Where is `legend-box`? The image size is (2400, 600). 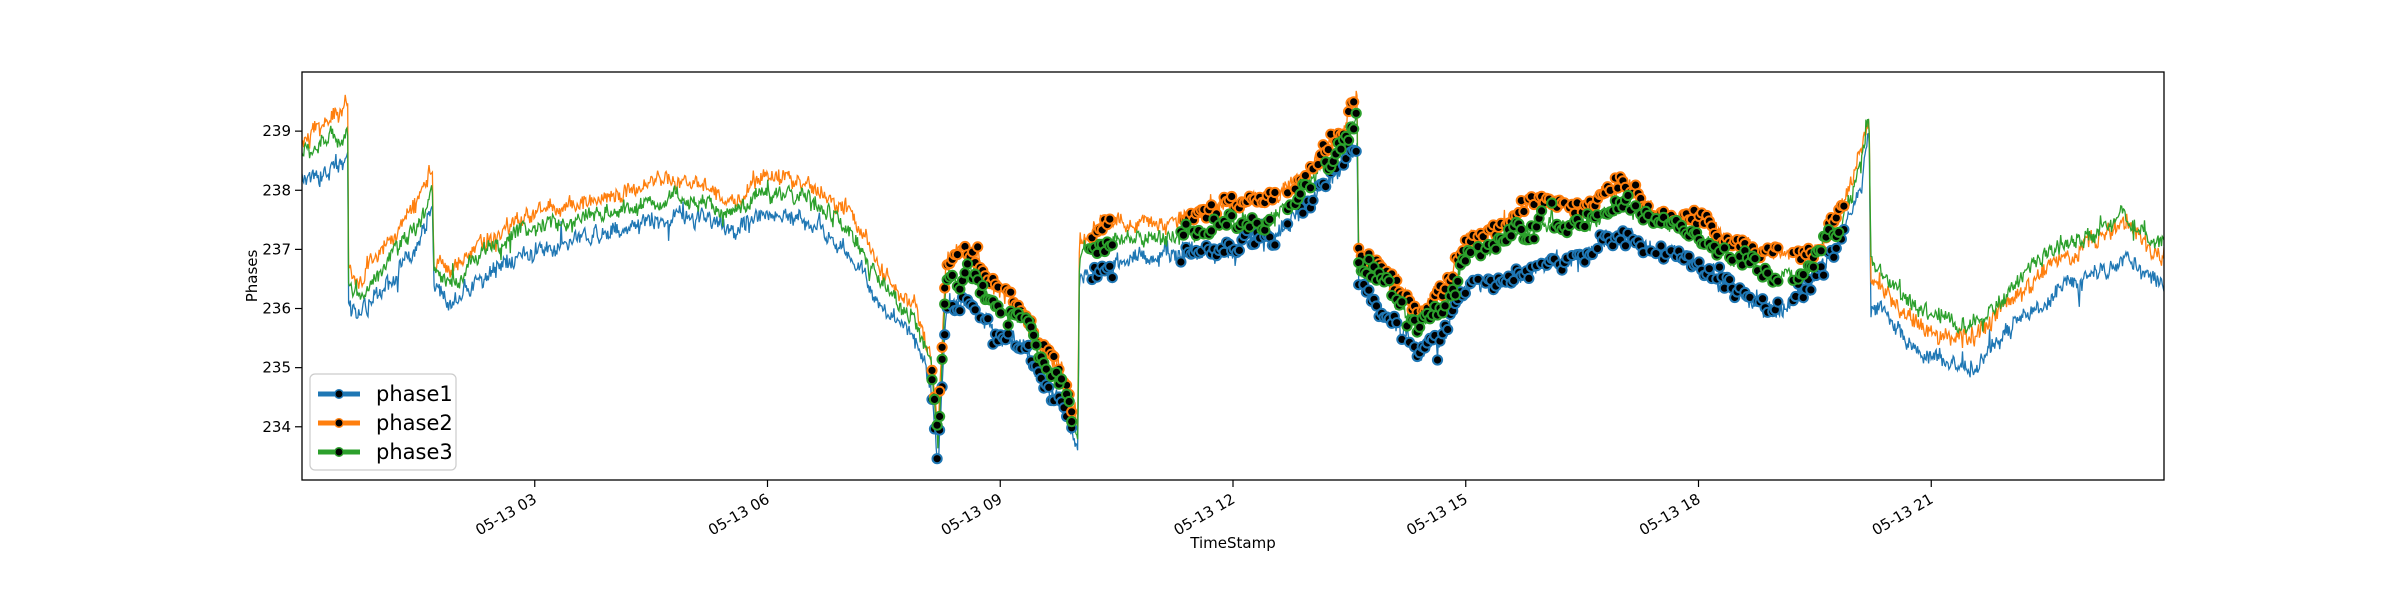
legend-box is located at coordinates (383, 422).